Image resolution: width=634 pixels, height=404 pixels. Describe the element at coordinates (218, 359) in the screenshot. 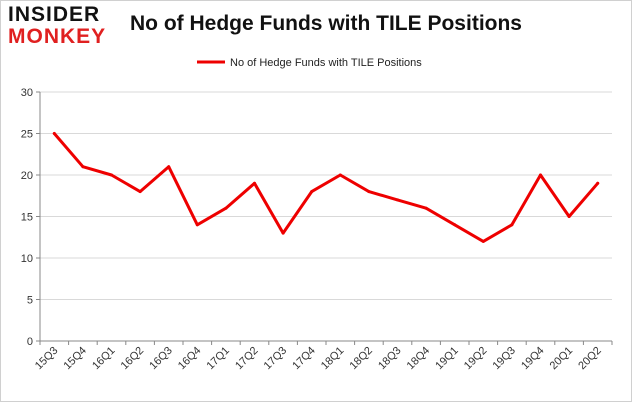

I see `x-tick-label: 17Q1` at that location.